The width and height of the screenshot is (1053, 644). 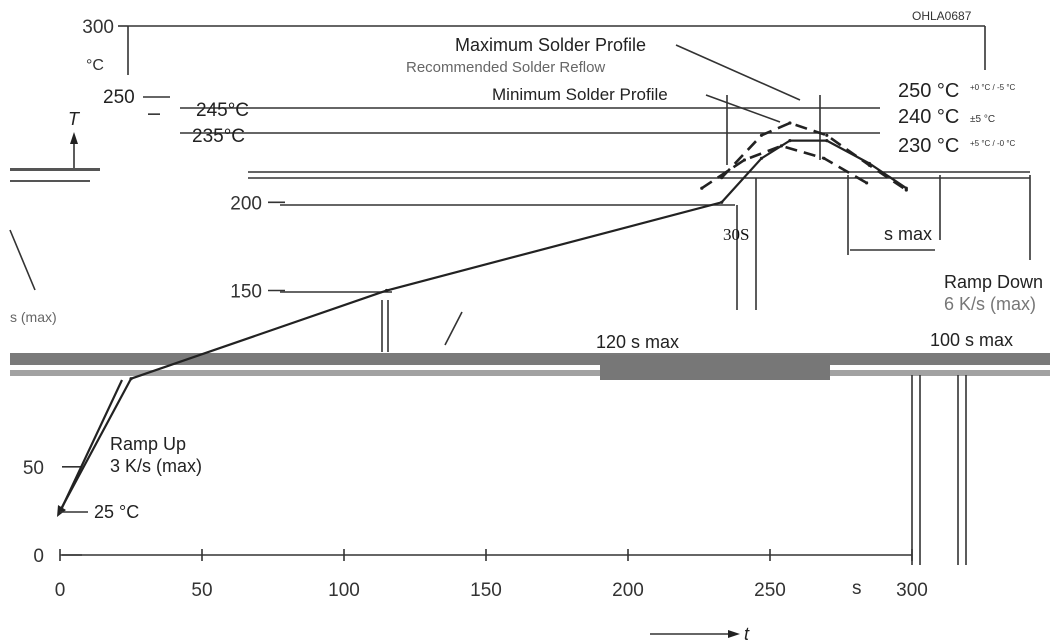 What do you see at coordinates (928, 91) in the screenshot?
I see `peak-max-label: 250 °C` at bounding box center [928, 91].